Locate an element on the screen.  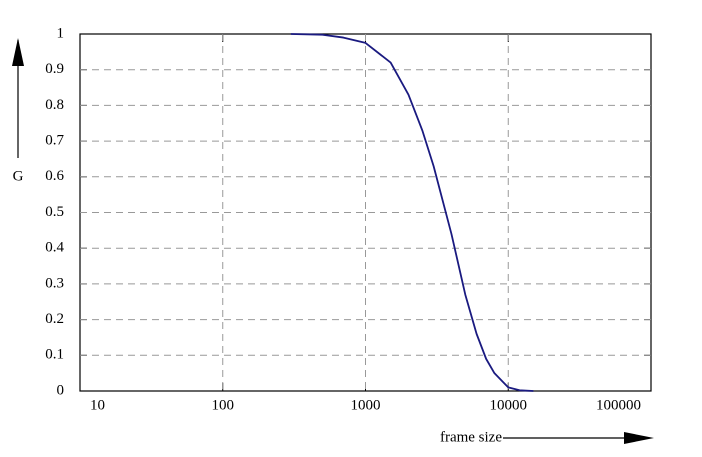
x-axis-label: frame size is located at coordinates (471, 437).